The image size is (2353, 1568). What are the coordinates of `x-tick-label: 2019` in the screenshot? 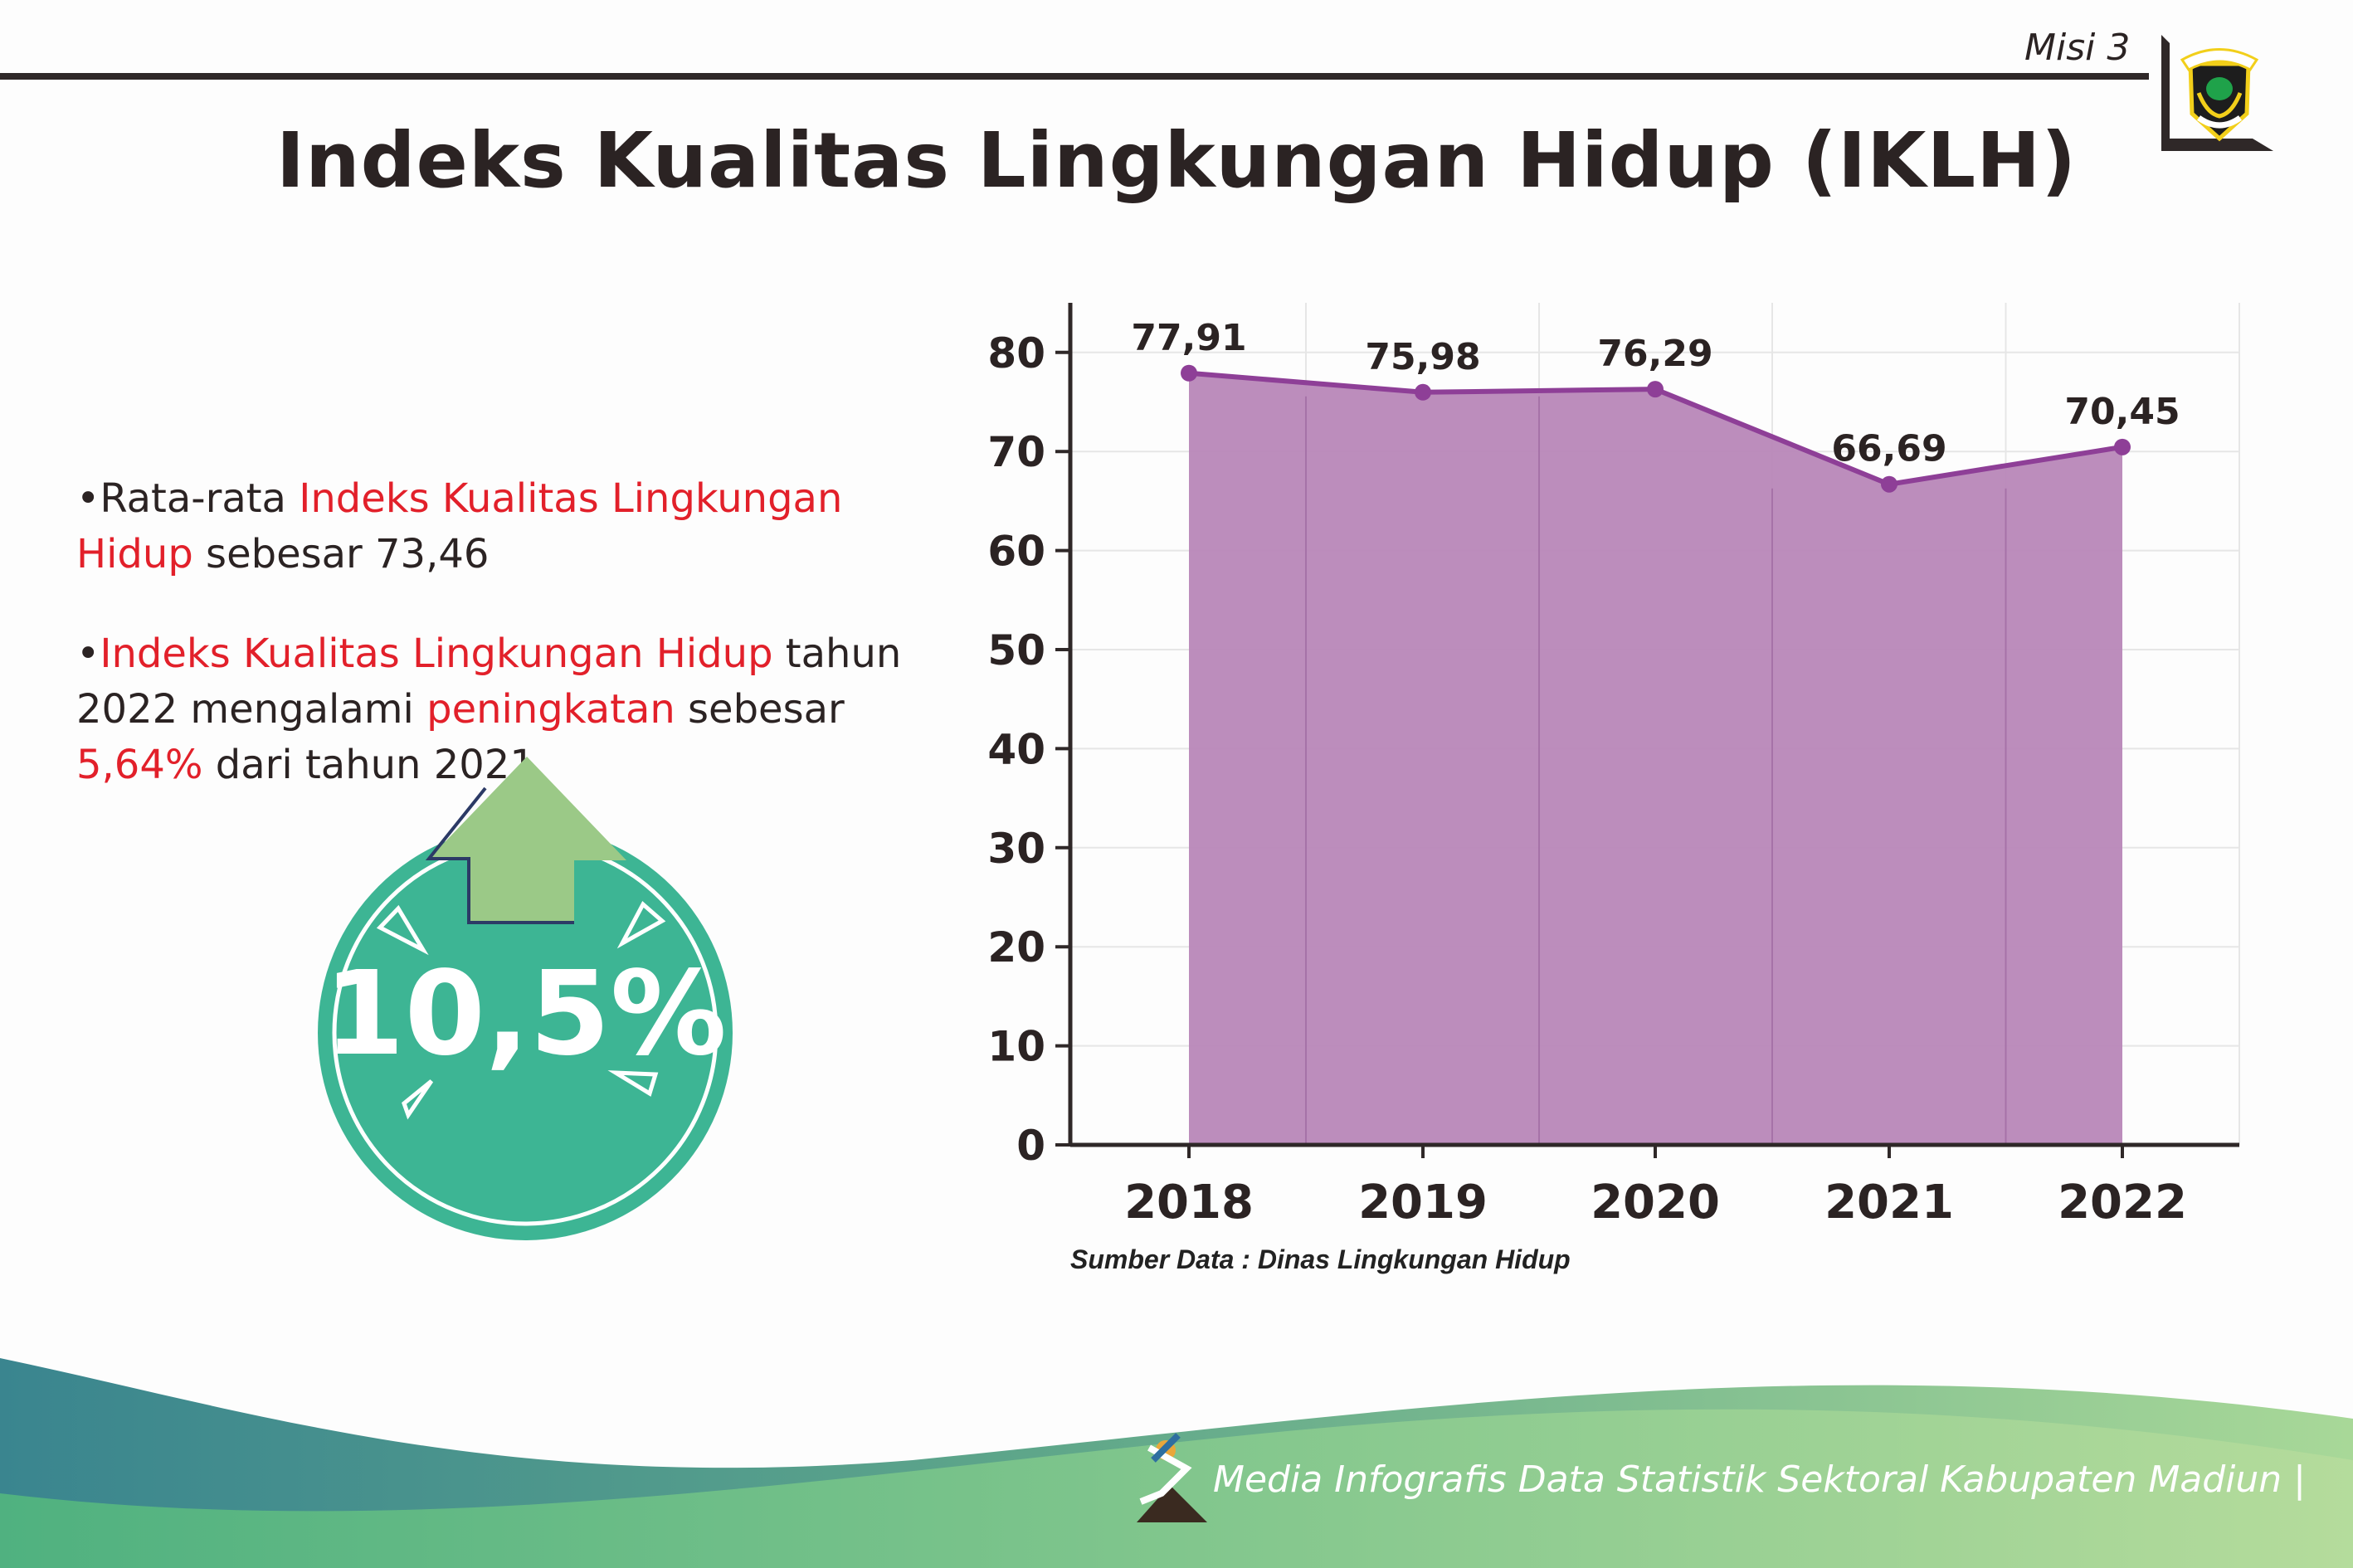 It's located at (1423, 1203).